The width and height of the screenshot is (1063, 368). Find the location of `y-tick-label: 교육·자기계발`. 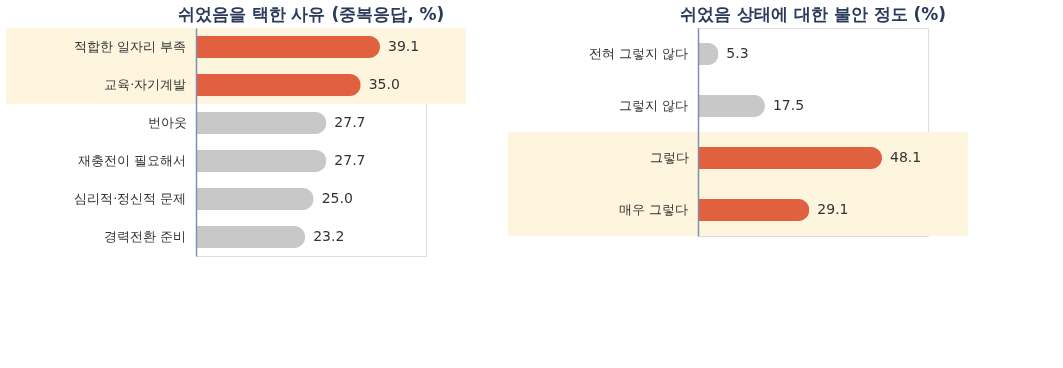

y-tick-label: 교육·자기계발 is located at coordinates (145, 84).